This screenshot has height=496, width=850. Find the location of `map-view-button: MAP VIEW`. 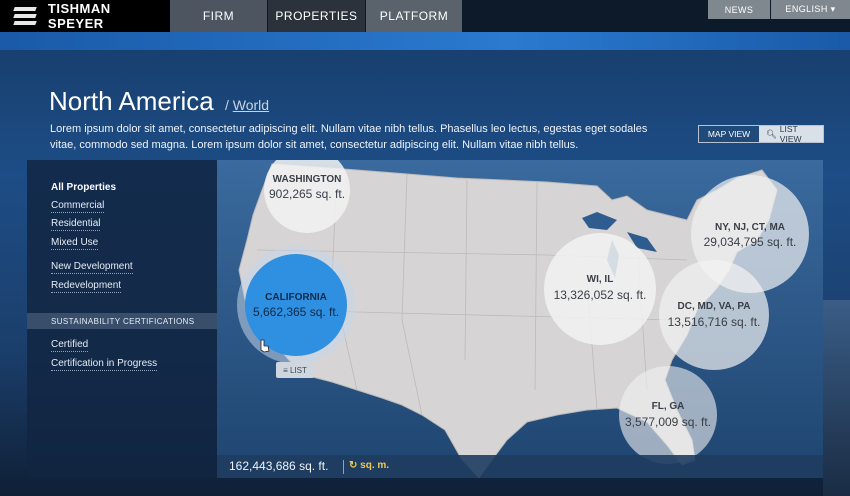

map-view-button: MAP VIEW is located at coordinates (729, 134).